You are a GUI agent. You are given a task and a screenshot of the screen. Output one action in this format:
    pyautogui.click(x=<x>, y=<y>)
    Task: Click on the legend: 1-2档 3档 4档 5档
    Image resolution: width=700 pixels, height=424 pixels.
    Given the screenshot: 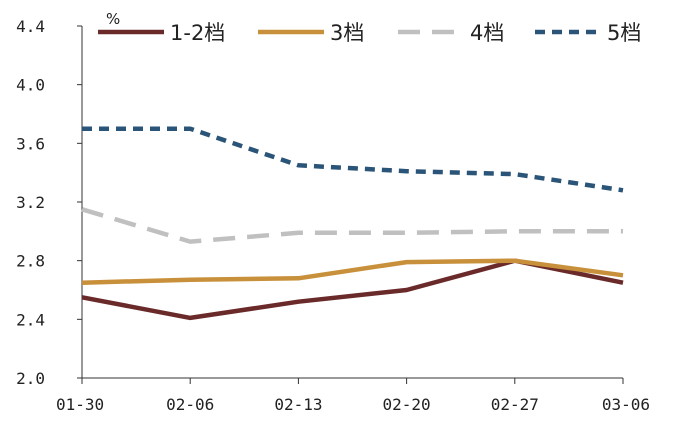 What is the action you would take?
    pyautogui.click(x=369, y=33)
    